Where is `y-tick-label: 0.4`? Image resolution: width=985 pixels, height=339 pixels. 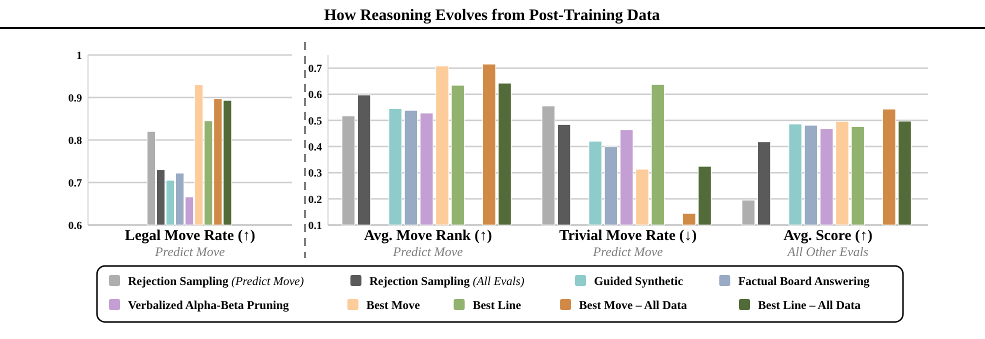 y-tick-label: 0.4 is located at coordinates (315, 148).